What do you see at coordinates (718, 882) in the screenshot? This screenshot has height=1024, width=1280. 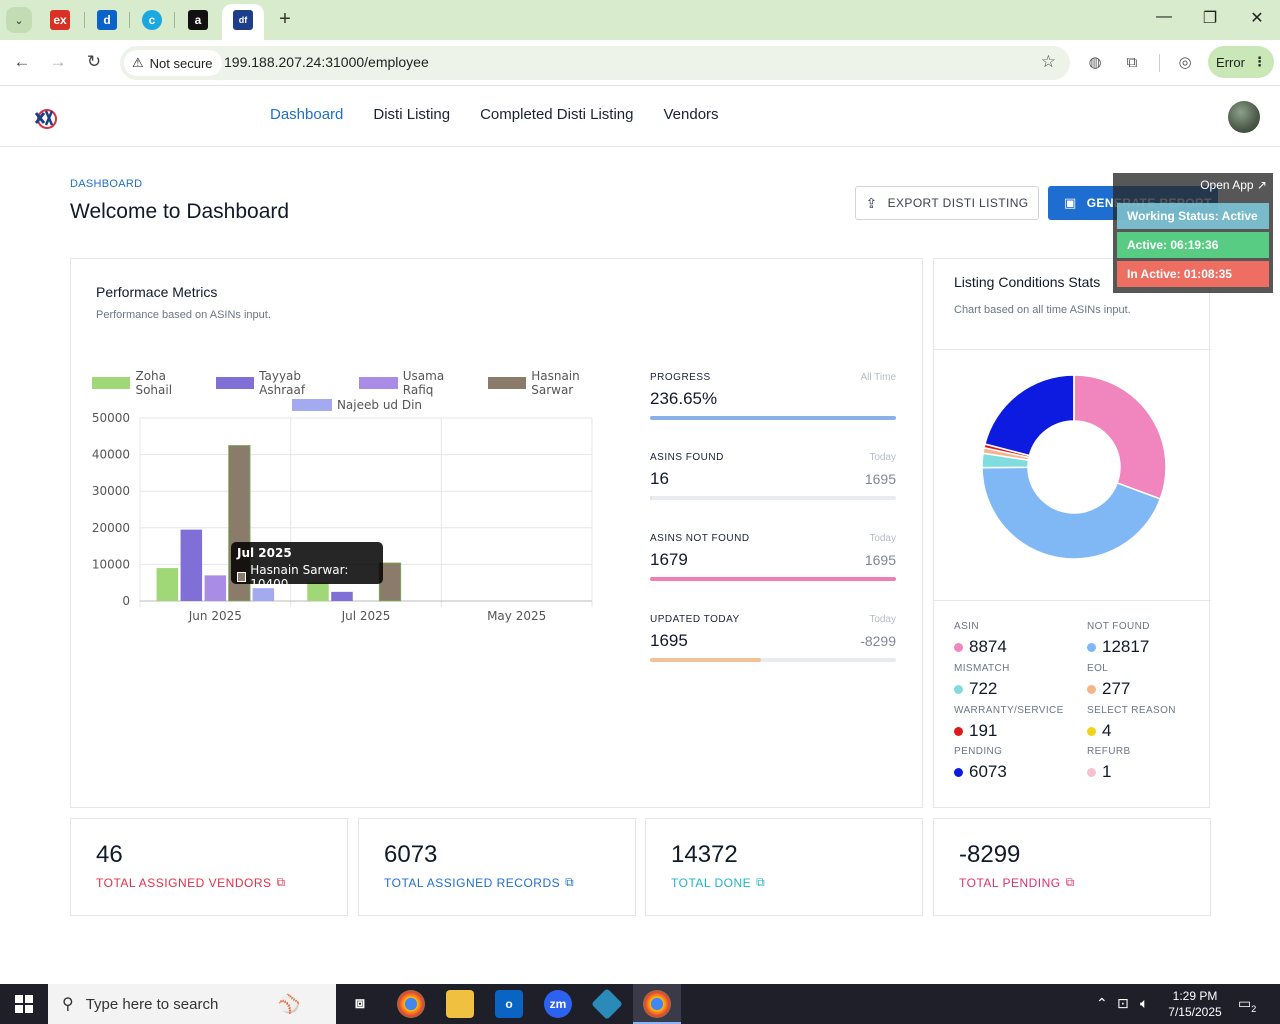 I see `summary-link: TOTAL DONE ⧉` at bounding box center [718, 882].